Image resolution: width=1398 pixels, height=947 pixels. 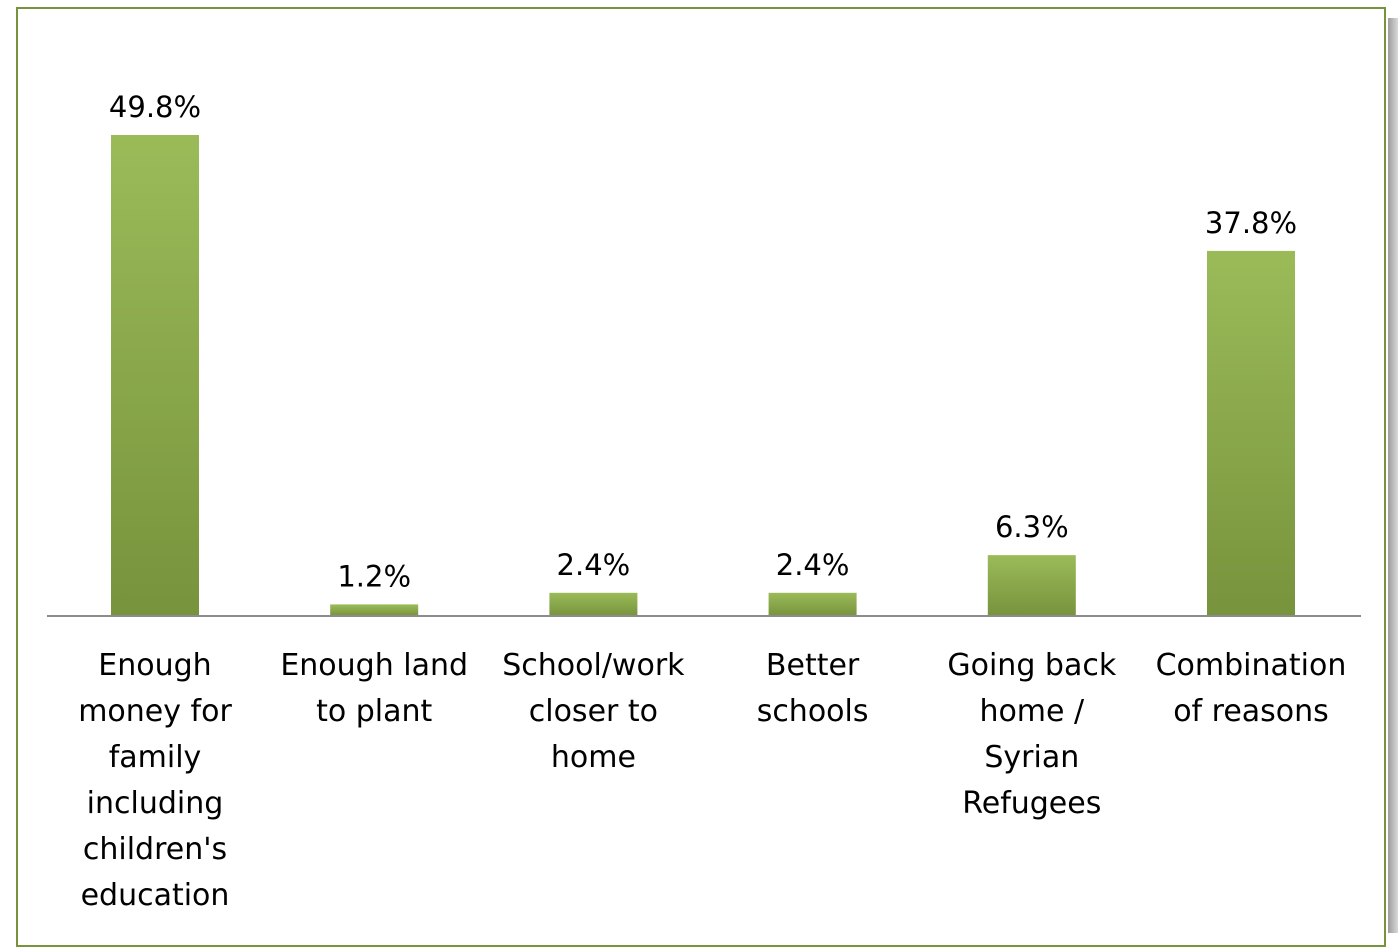 What do you see at coordinates (1032, 527) in the screenshot?
I see `data-label: 6.3%` at bounding box center [1032, 527].